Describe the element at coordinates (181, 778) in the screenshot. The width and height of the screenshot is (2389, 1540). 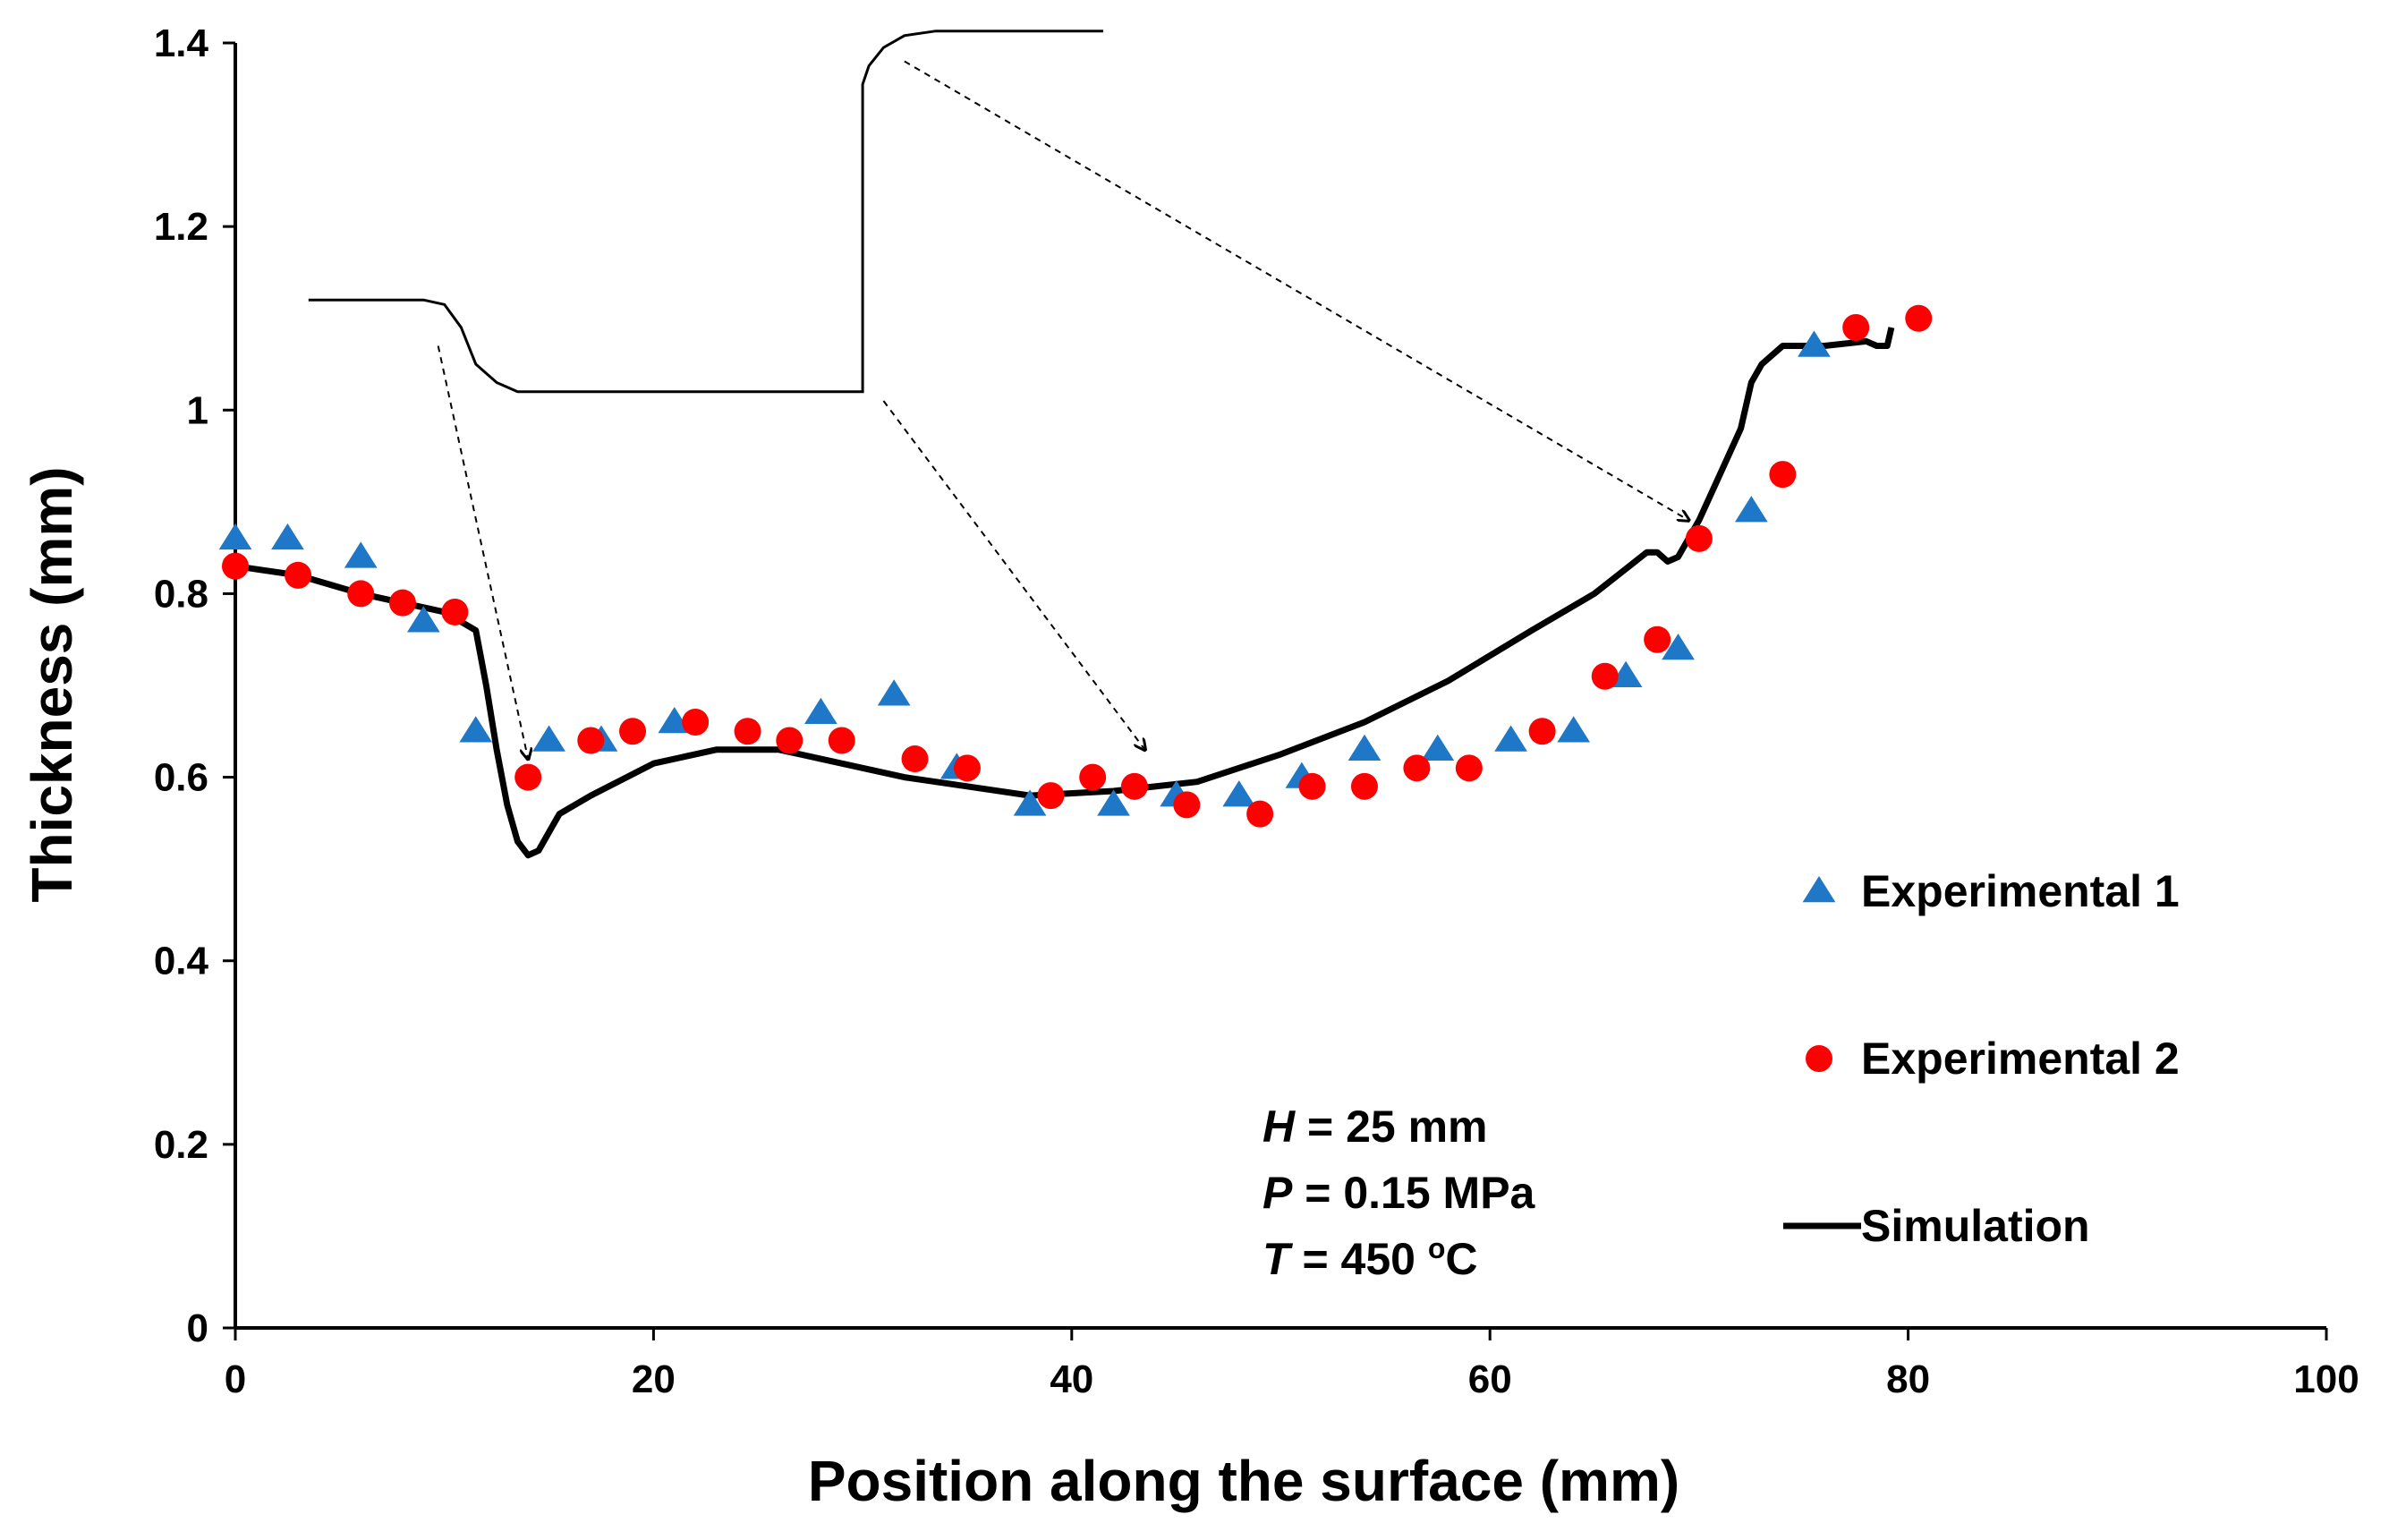
I see `y-tick-label: 0.6` at that location.